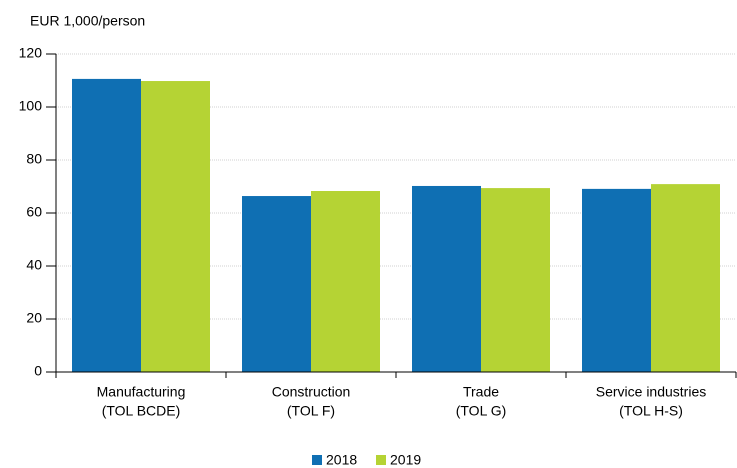 Image resolution: width=737 pixels, height=468 pixels. What do you see at coordinates (311, 392) in the screenshot?
I see `x-tick-label: Construction` at bounding box center [311, 392].